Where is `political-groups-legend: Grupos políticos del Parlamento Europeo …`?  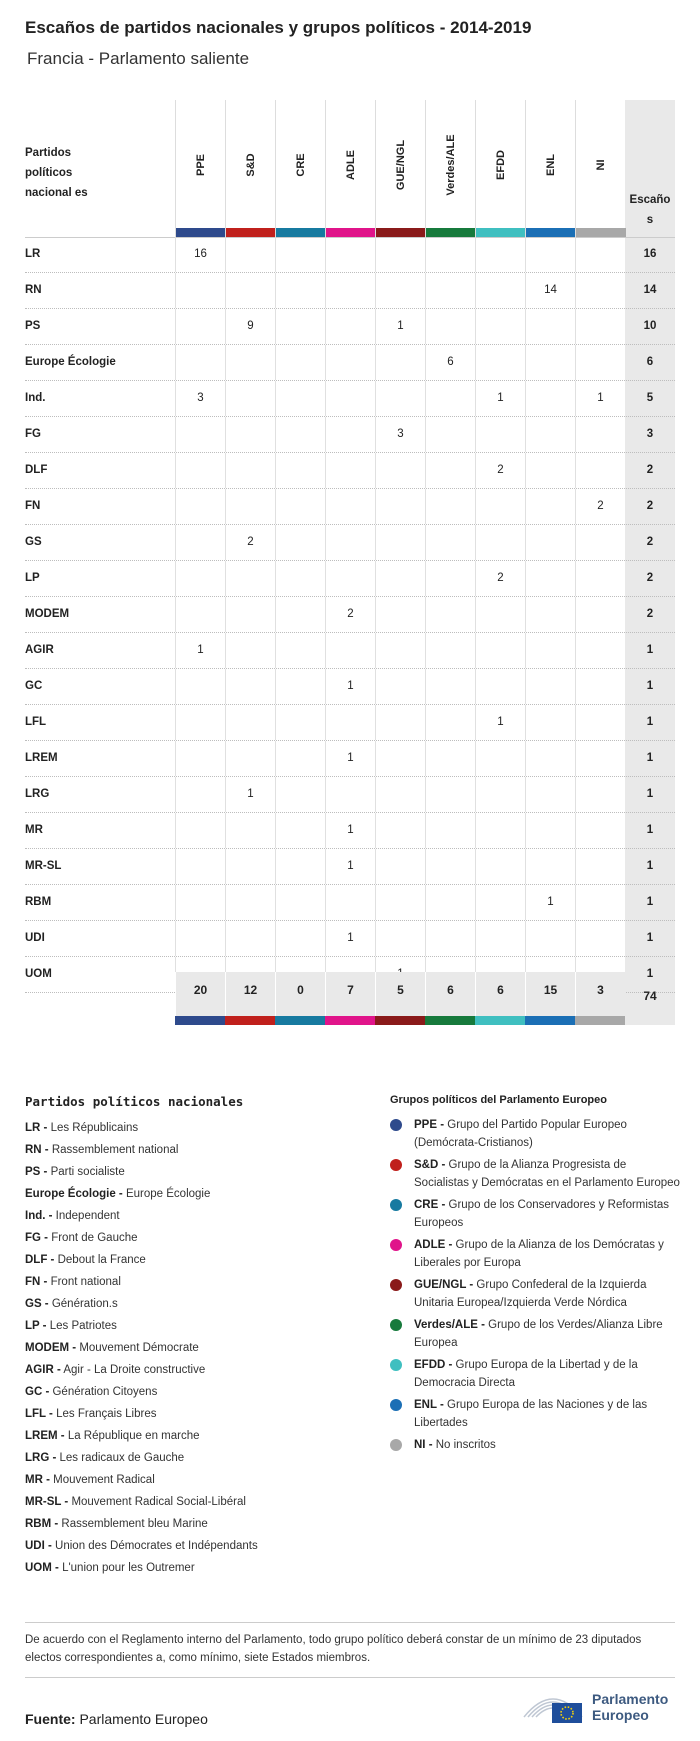
political-groups-legend: Grupos políticos del Parlamento Europeo … is located at coordinates (535, 1276).